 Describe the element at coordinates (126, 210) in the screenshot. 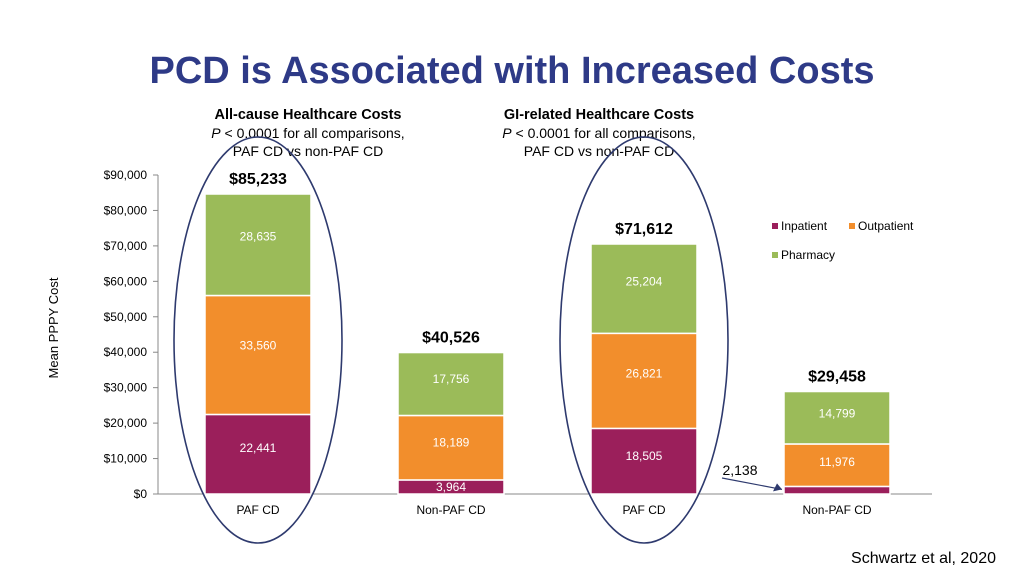

I see `y-tick-label: $80,000` at that location.